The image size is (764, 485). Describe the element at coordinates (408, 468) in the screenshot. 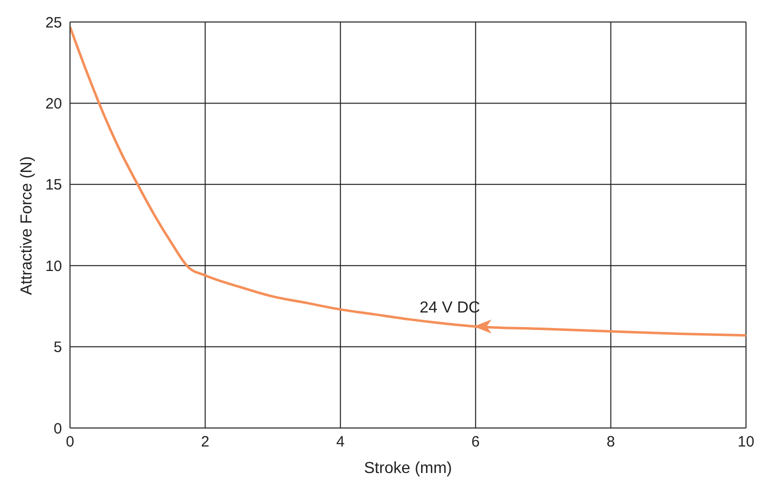

I see `x-axis-title: Stroke (mm)` at that location.